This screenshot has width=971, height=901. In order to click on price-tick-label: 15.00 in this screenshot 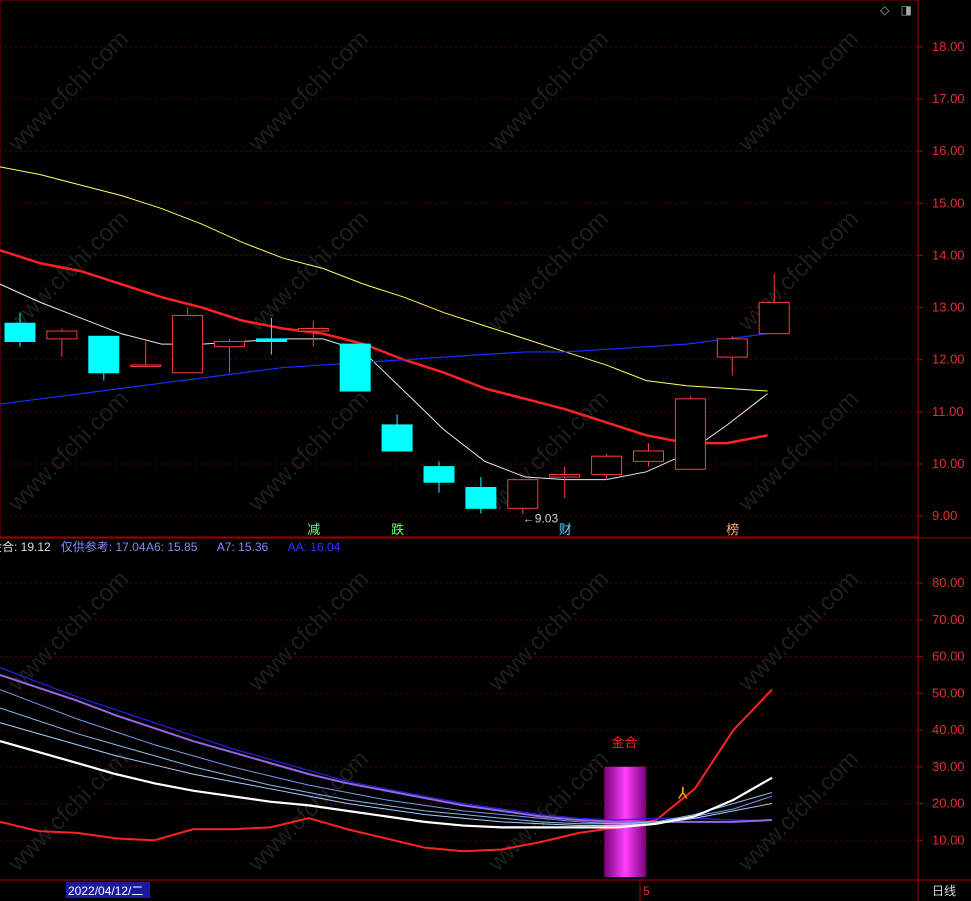, I will do `click(948, 202)`.